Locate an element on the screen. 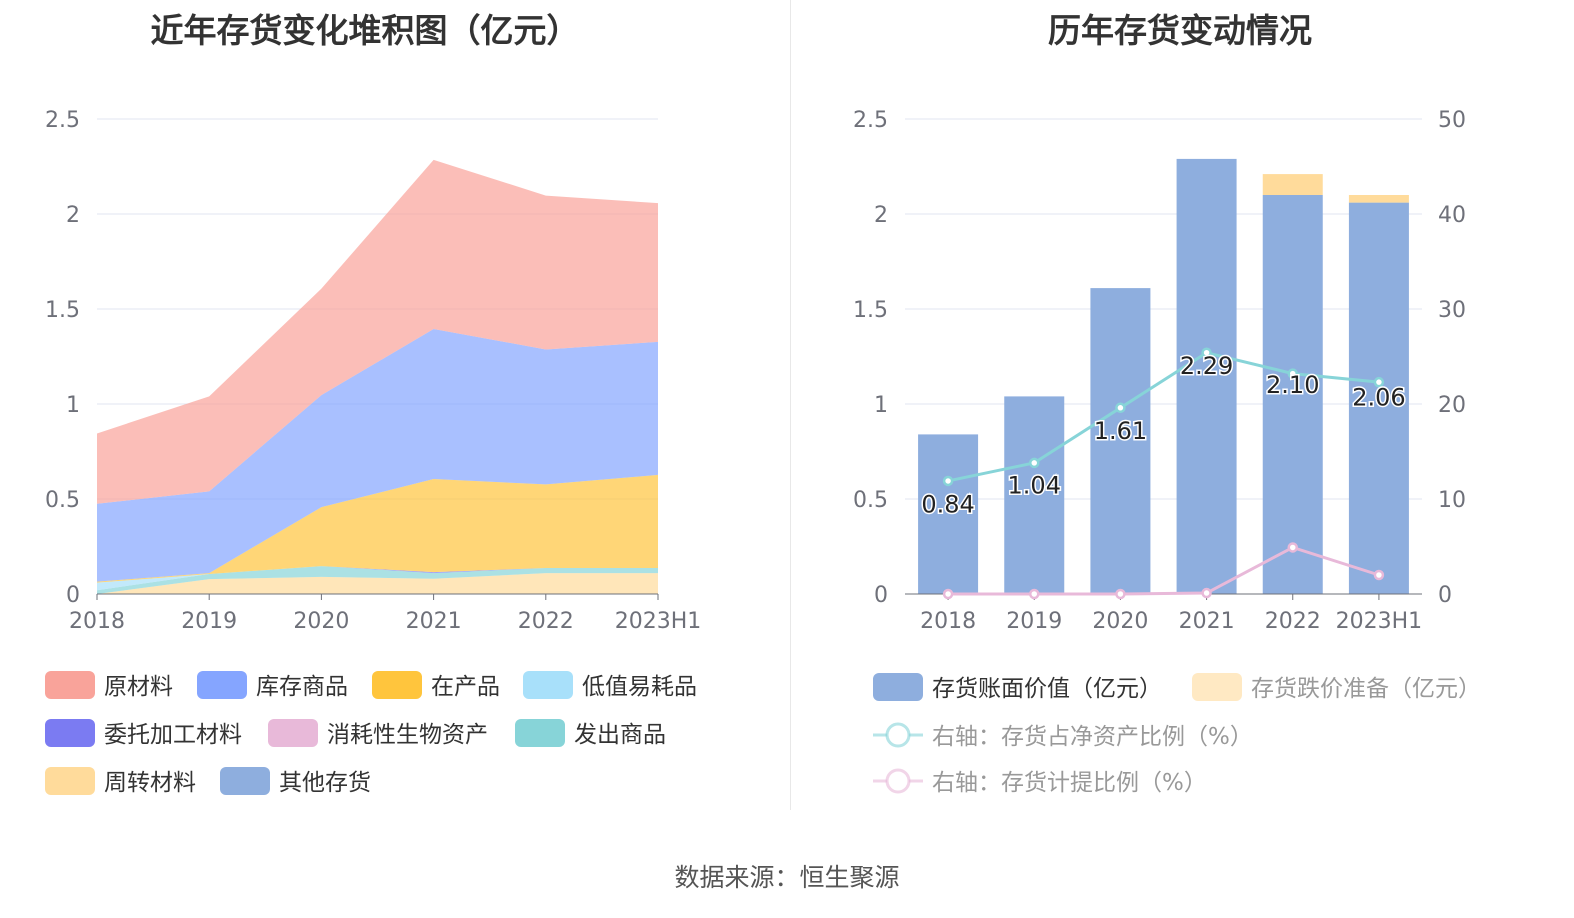  area-发出商品 is located at coordinates (377, 580).